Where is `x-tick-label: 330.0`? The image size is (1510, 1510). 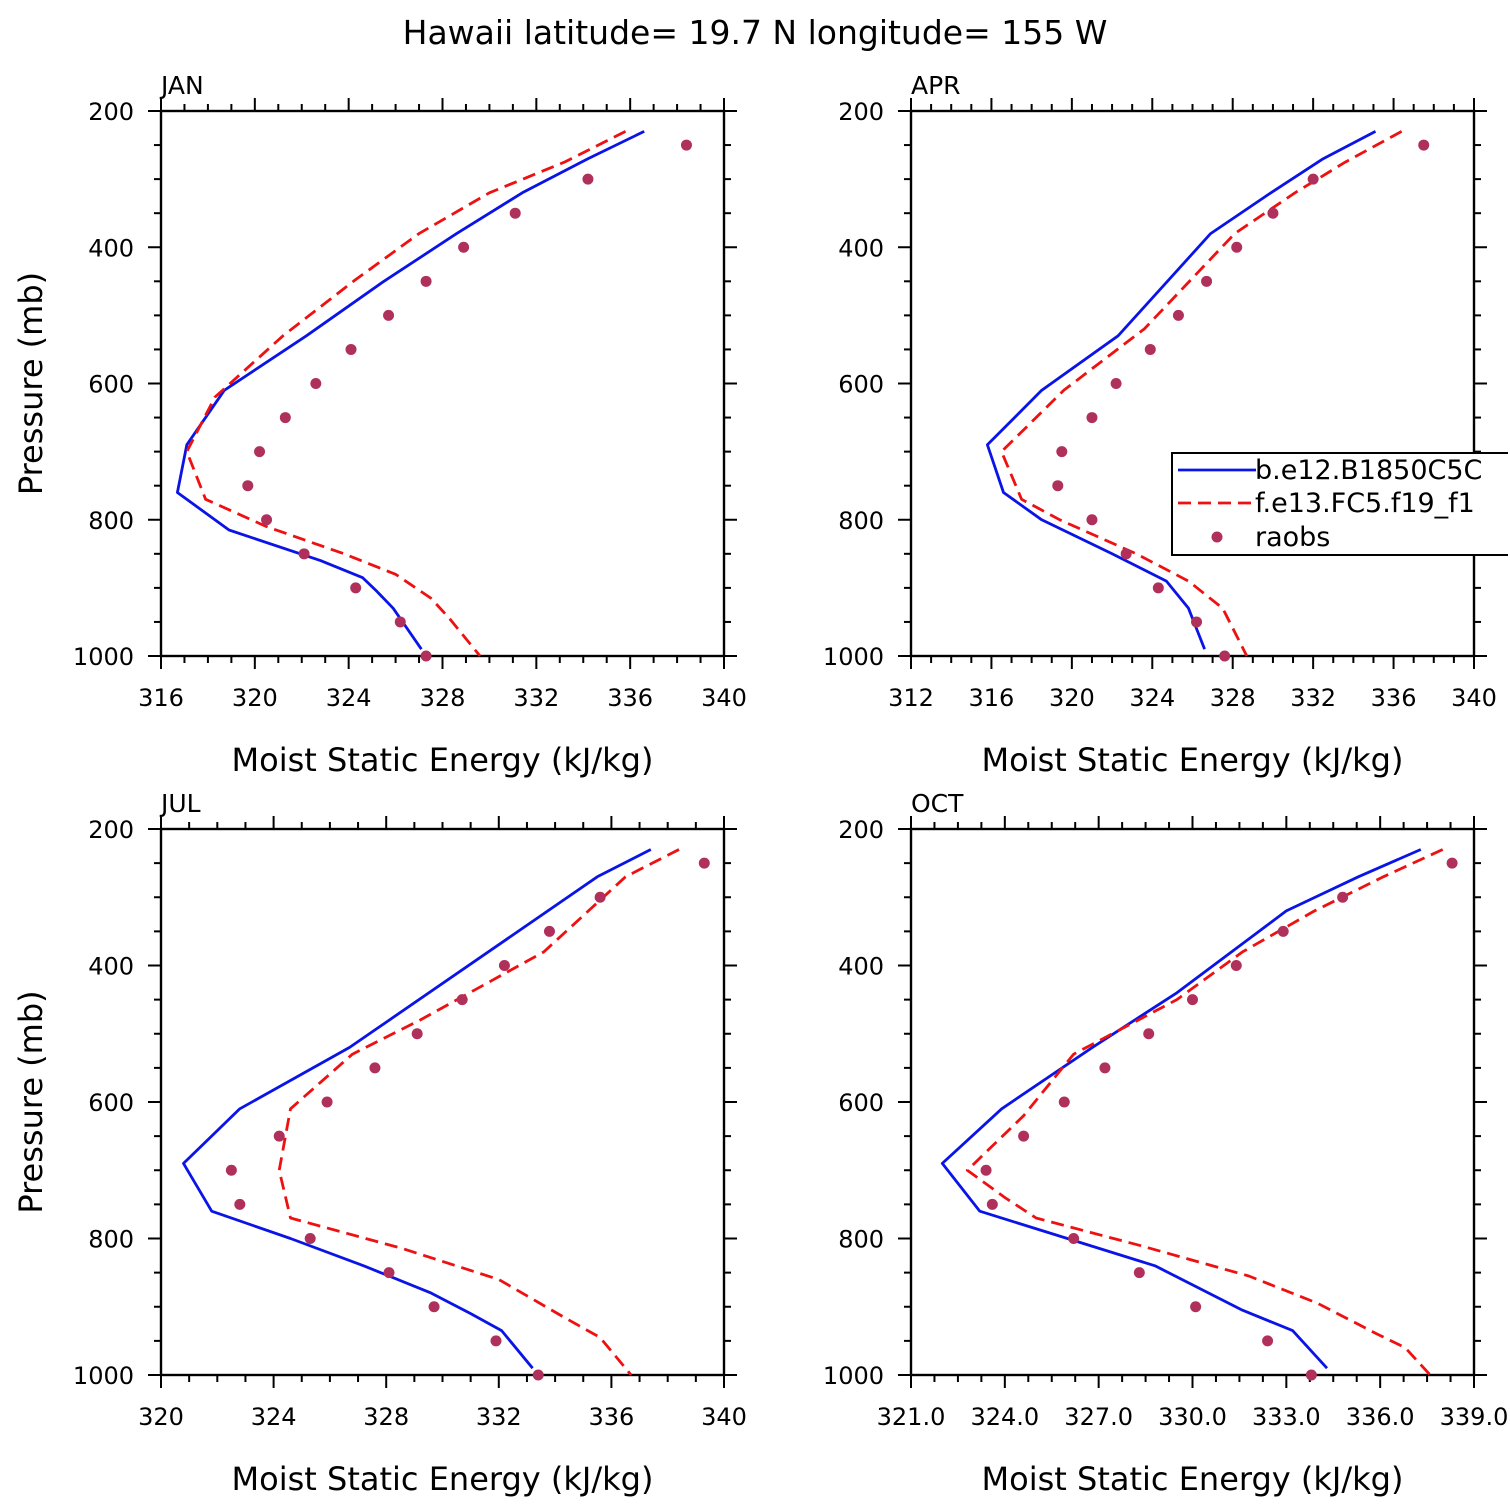
x-tick-label: 330.0 is located at coordinates (1192, 1417).